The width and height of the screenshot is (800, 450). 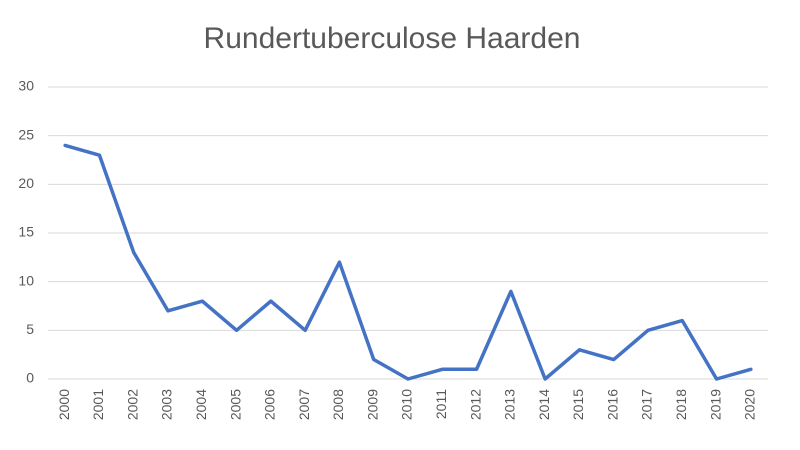 I want to click on y-tick-label: 15, so click(x=26, y=232).